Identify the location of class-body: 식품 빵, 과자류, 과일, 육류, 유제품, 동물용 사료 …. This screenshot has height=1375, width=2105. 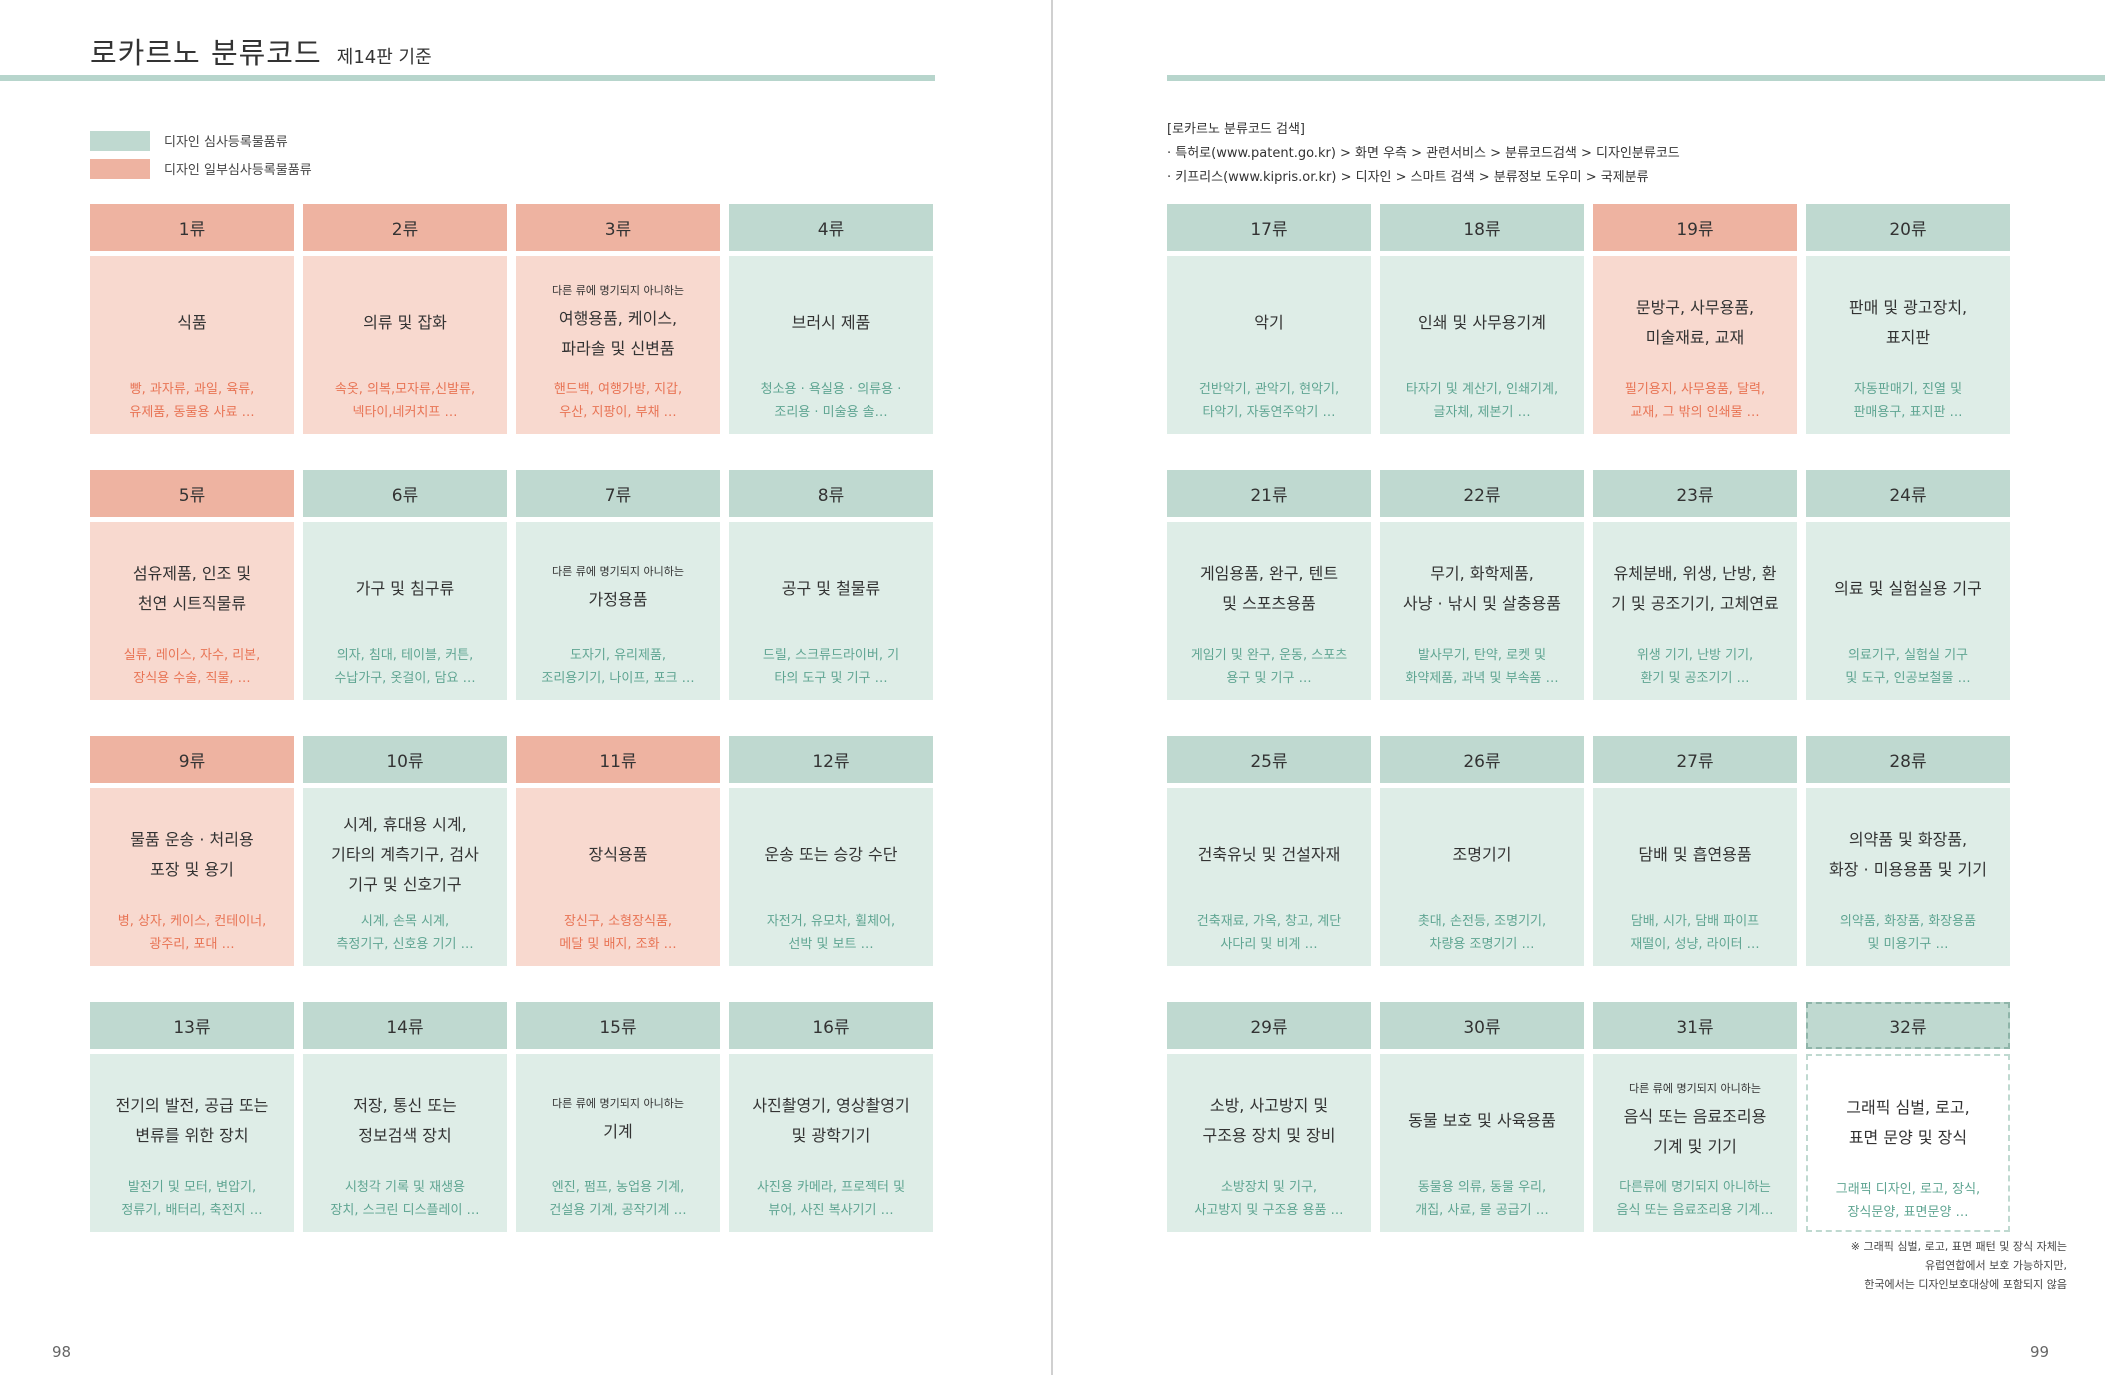
(192, 345).